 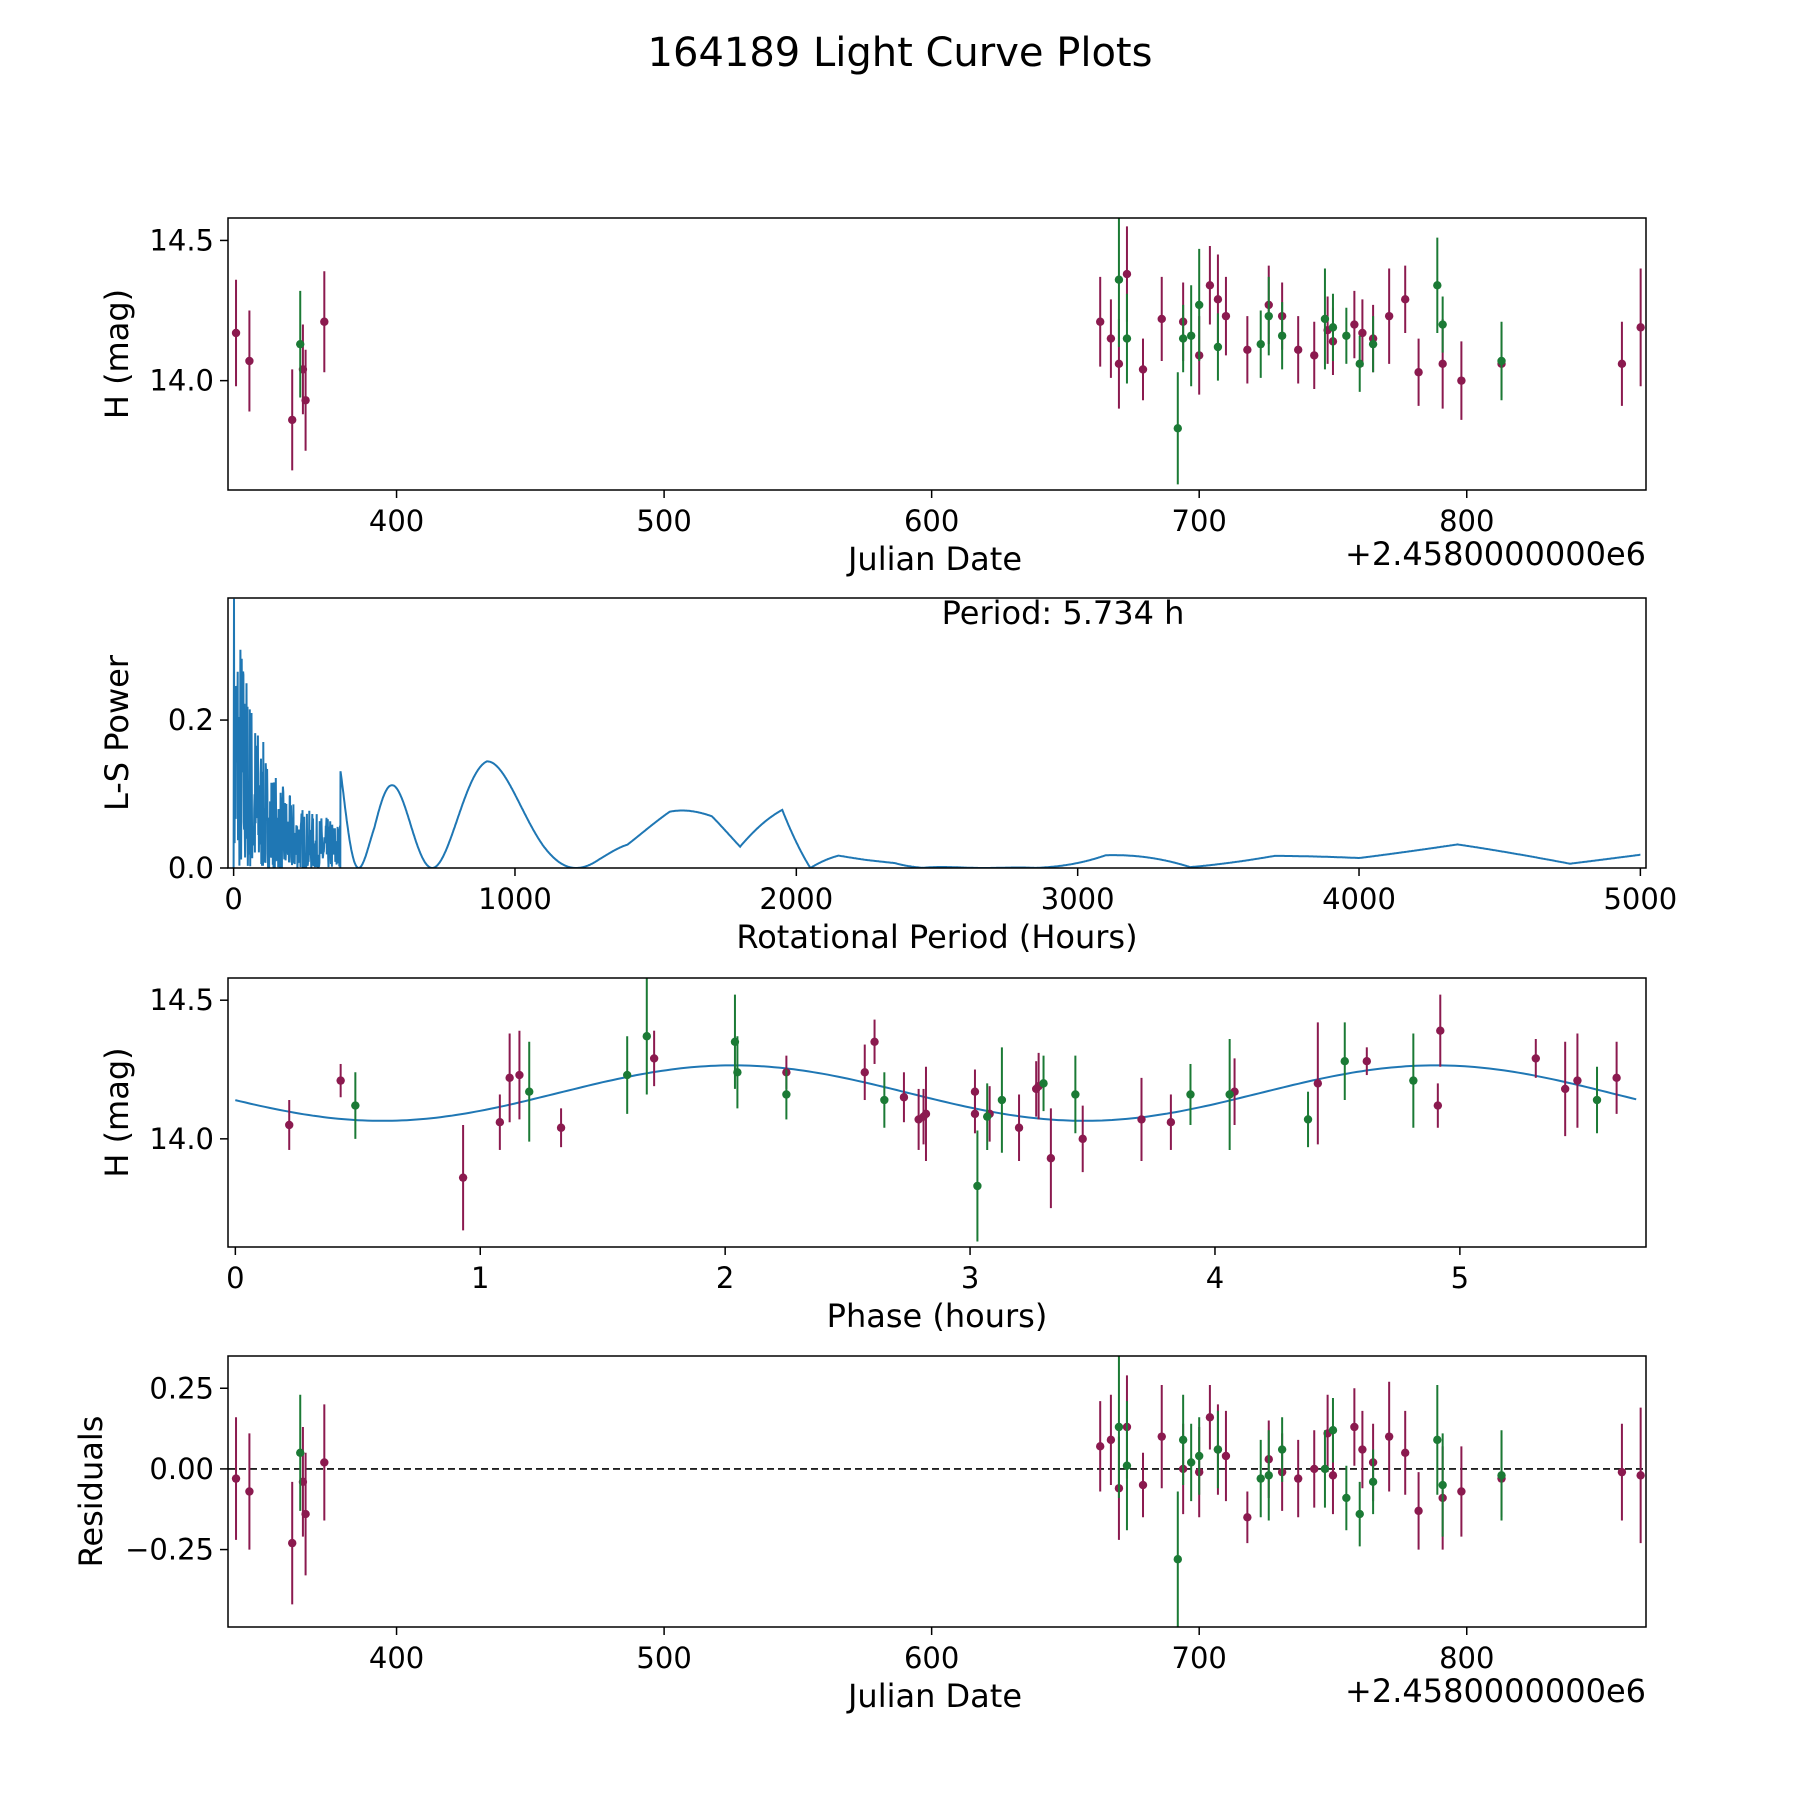 What do you see at coordinates (480, 1278) in the screenshot?
I see `x-tick-label: 1` at bounding box center [480, 1278].